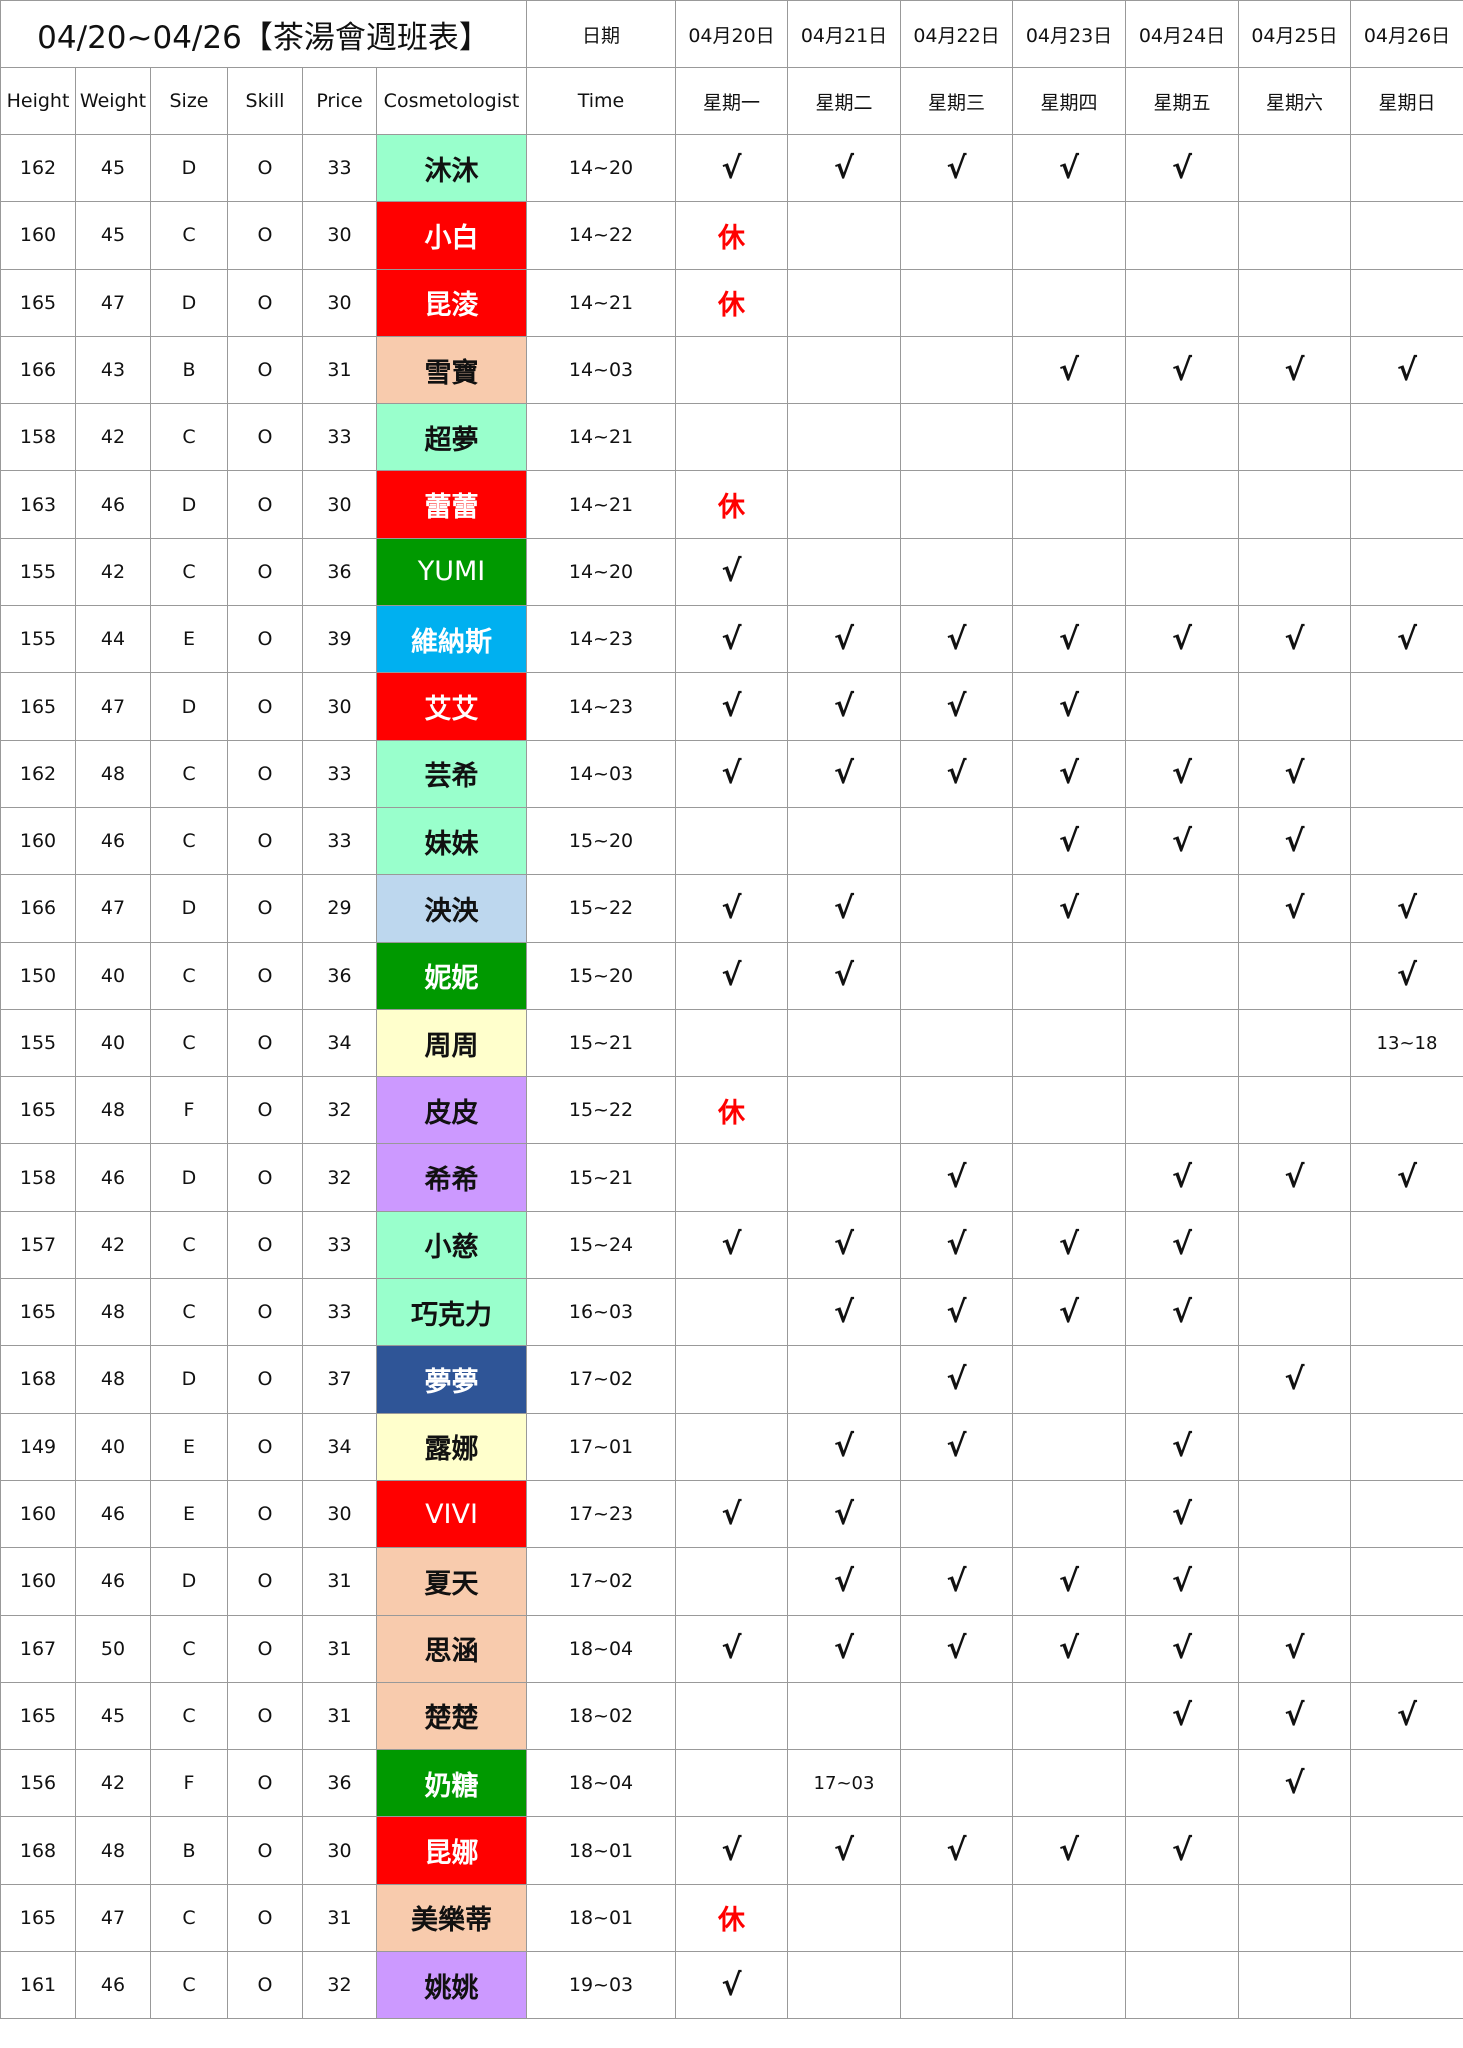 Image resolution: width=1463 pixels, height=2048 pixels. What do you see at coordinates (113, 706) in the screenshot?
I see `weight-cell: 47` at bounding box center [113, 706].